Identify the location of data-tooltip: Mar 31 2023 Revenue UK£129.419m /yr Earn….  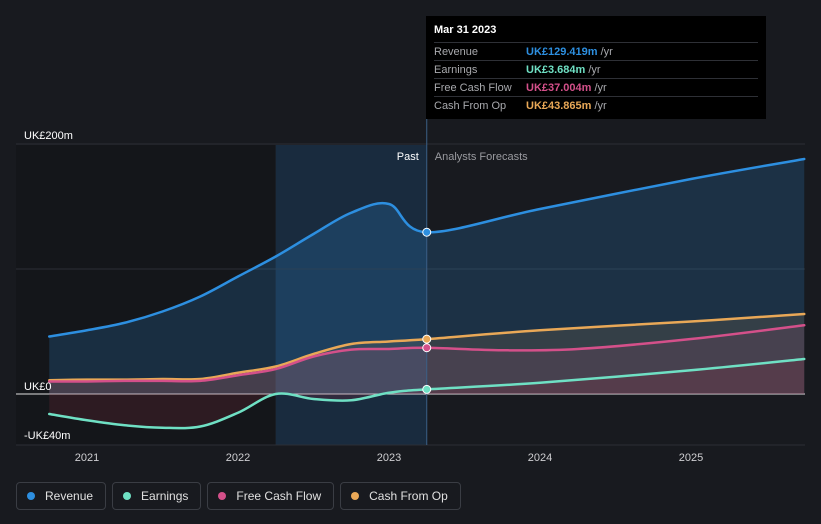
(596, 67).